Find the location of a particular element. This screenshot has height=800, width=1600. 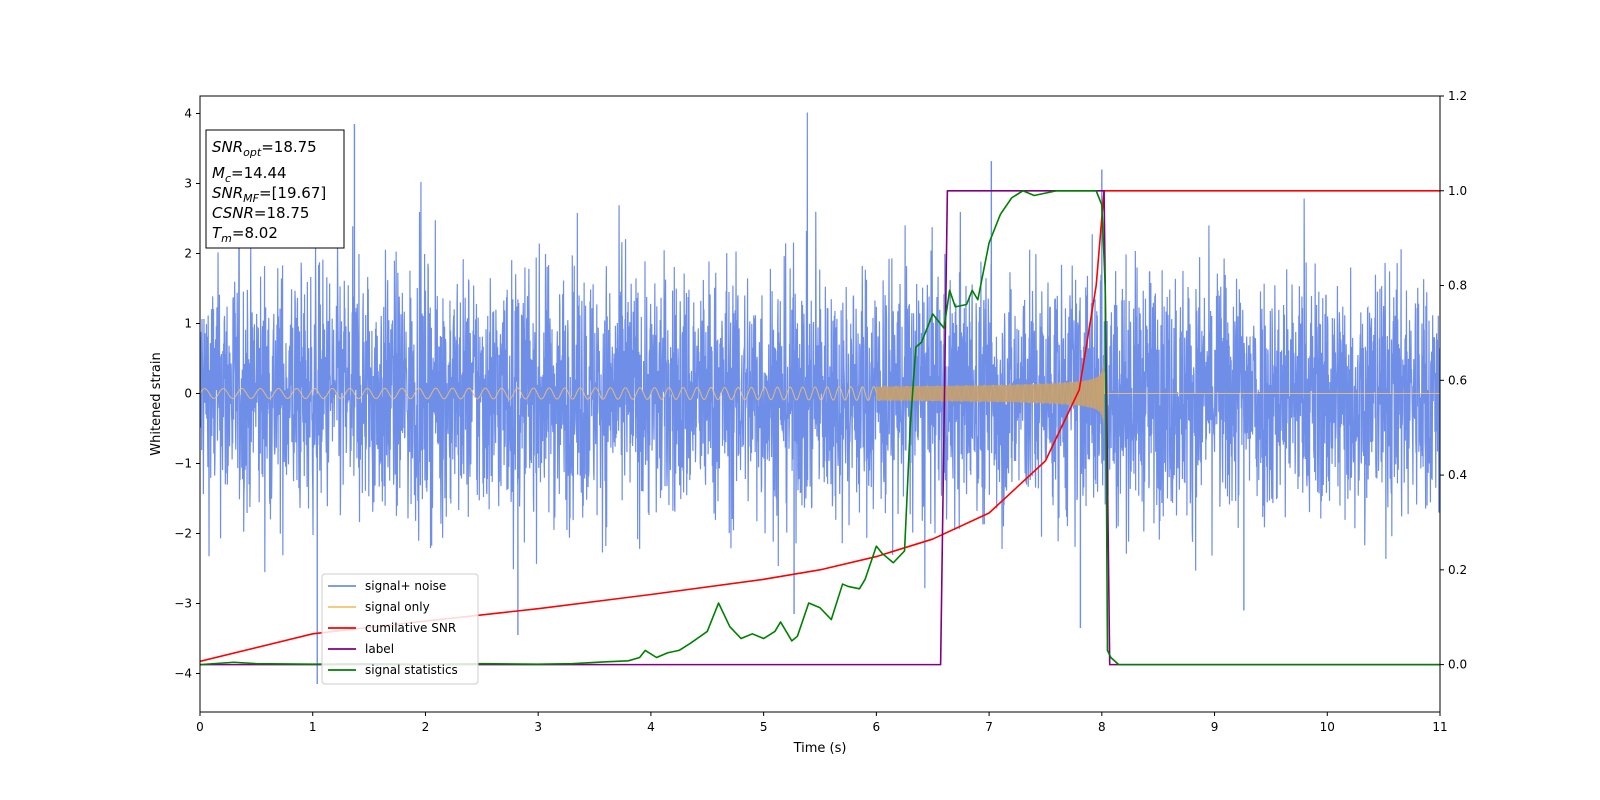

right-y-axis: 0.0 0.2 0.4 0.6 0.8 1.0 1.2 is located at coordinates (1453, 380).